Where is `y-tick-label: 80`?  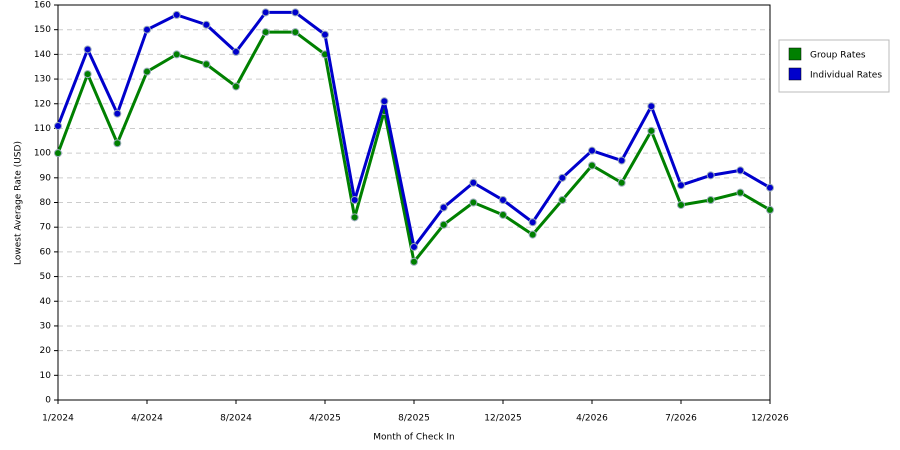 y-tick-label: 80 is located at coordinates (46, 203).